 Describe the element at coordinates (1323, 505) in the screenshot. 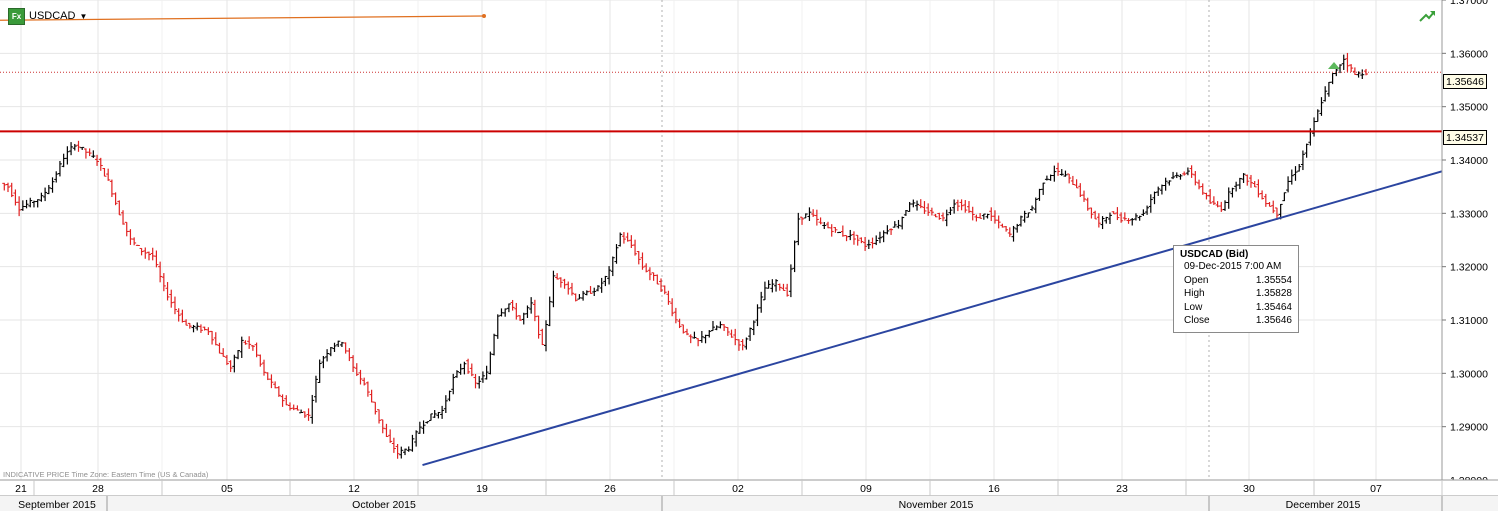

I see `month-label: December 2015` at that location.